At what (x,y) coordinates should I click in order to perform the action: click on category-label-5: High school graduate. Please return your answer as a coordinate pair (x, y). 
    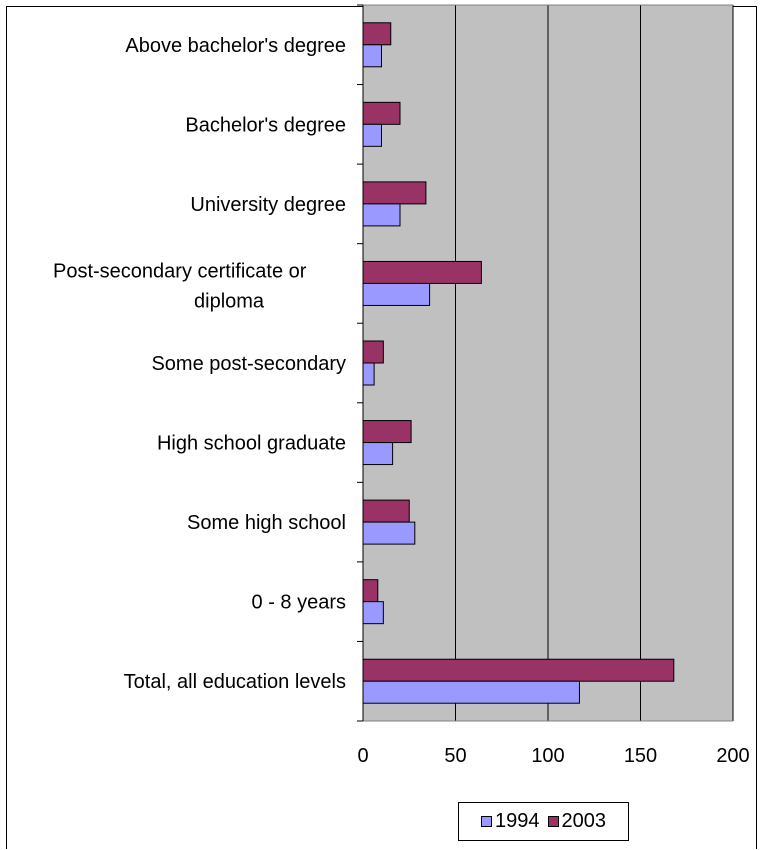
    Looking at the image, I should click on (251, 444).